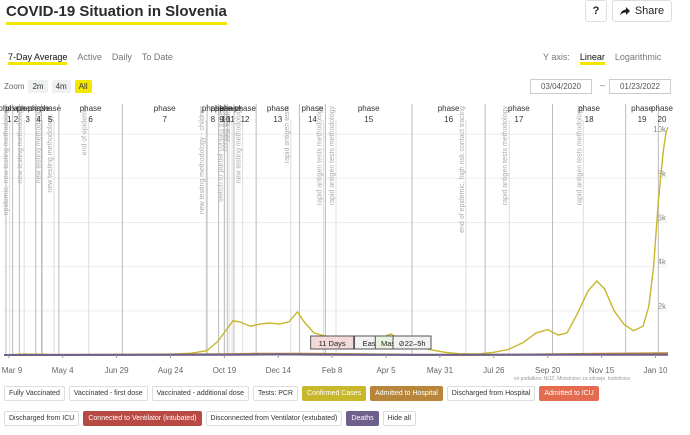 The height and width of the screenshot is (435, 690). What do you see at coordinates (386, 370) in the screenshot?
I see `x-tick-label: Apr 5` at bounding box center [386, 370].